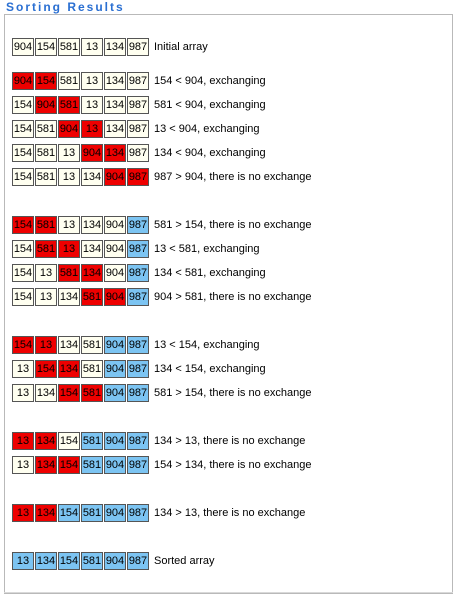  What do you see at coordinates (210, 153) in the screenshot?
I see `step-message: 134 < 904, exchanging` at bounding box center [210, 153].